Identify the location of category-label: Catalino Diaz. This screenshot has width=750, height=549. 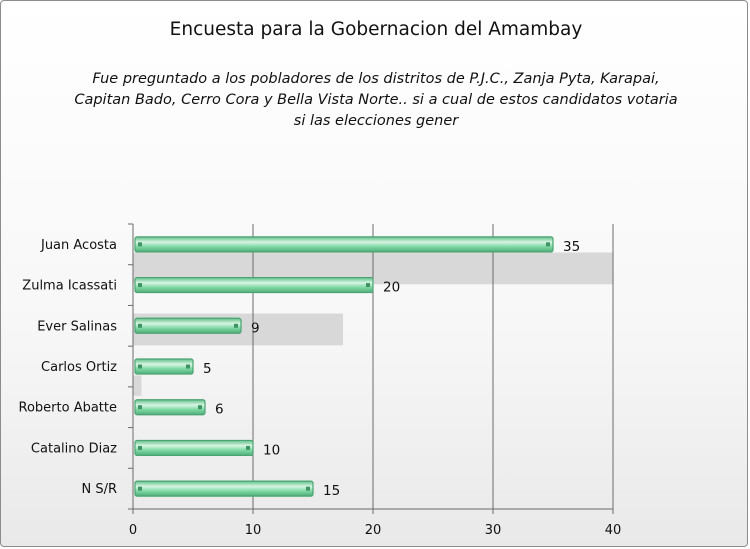
(74, 448).